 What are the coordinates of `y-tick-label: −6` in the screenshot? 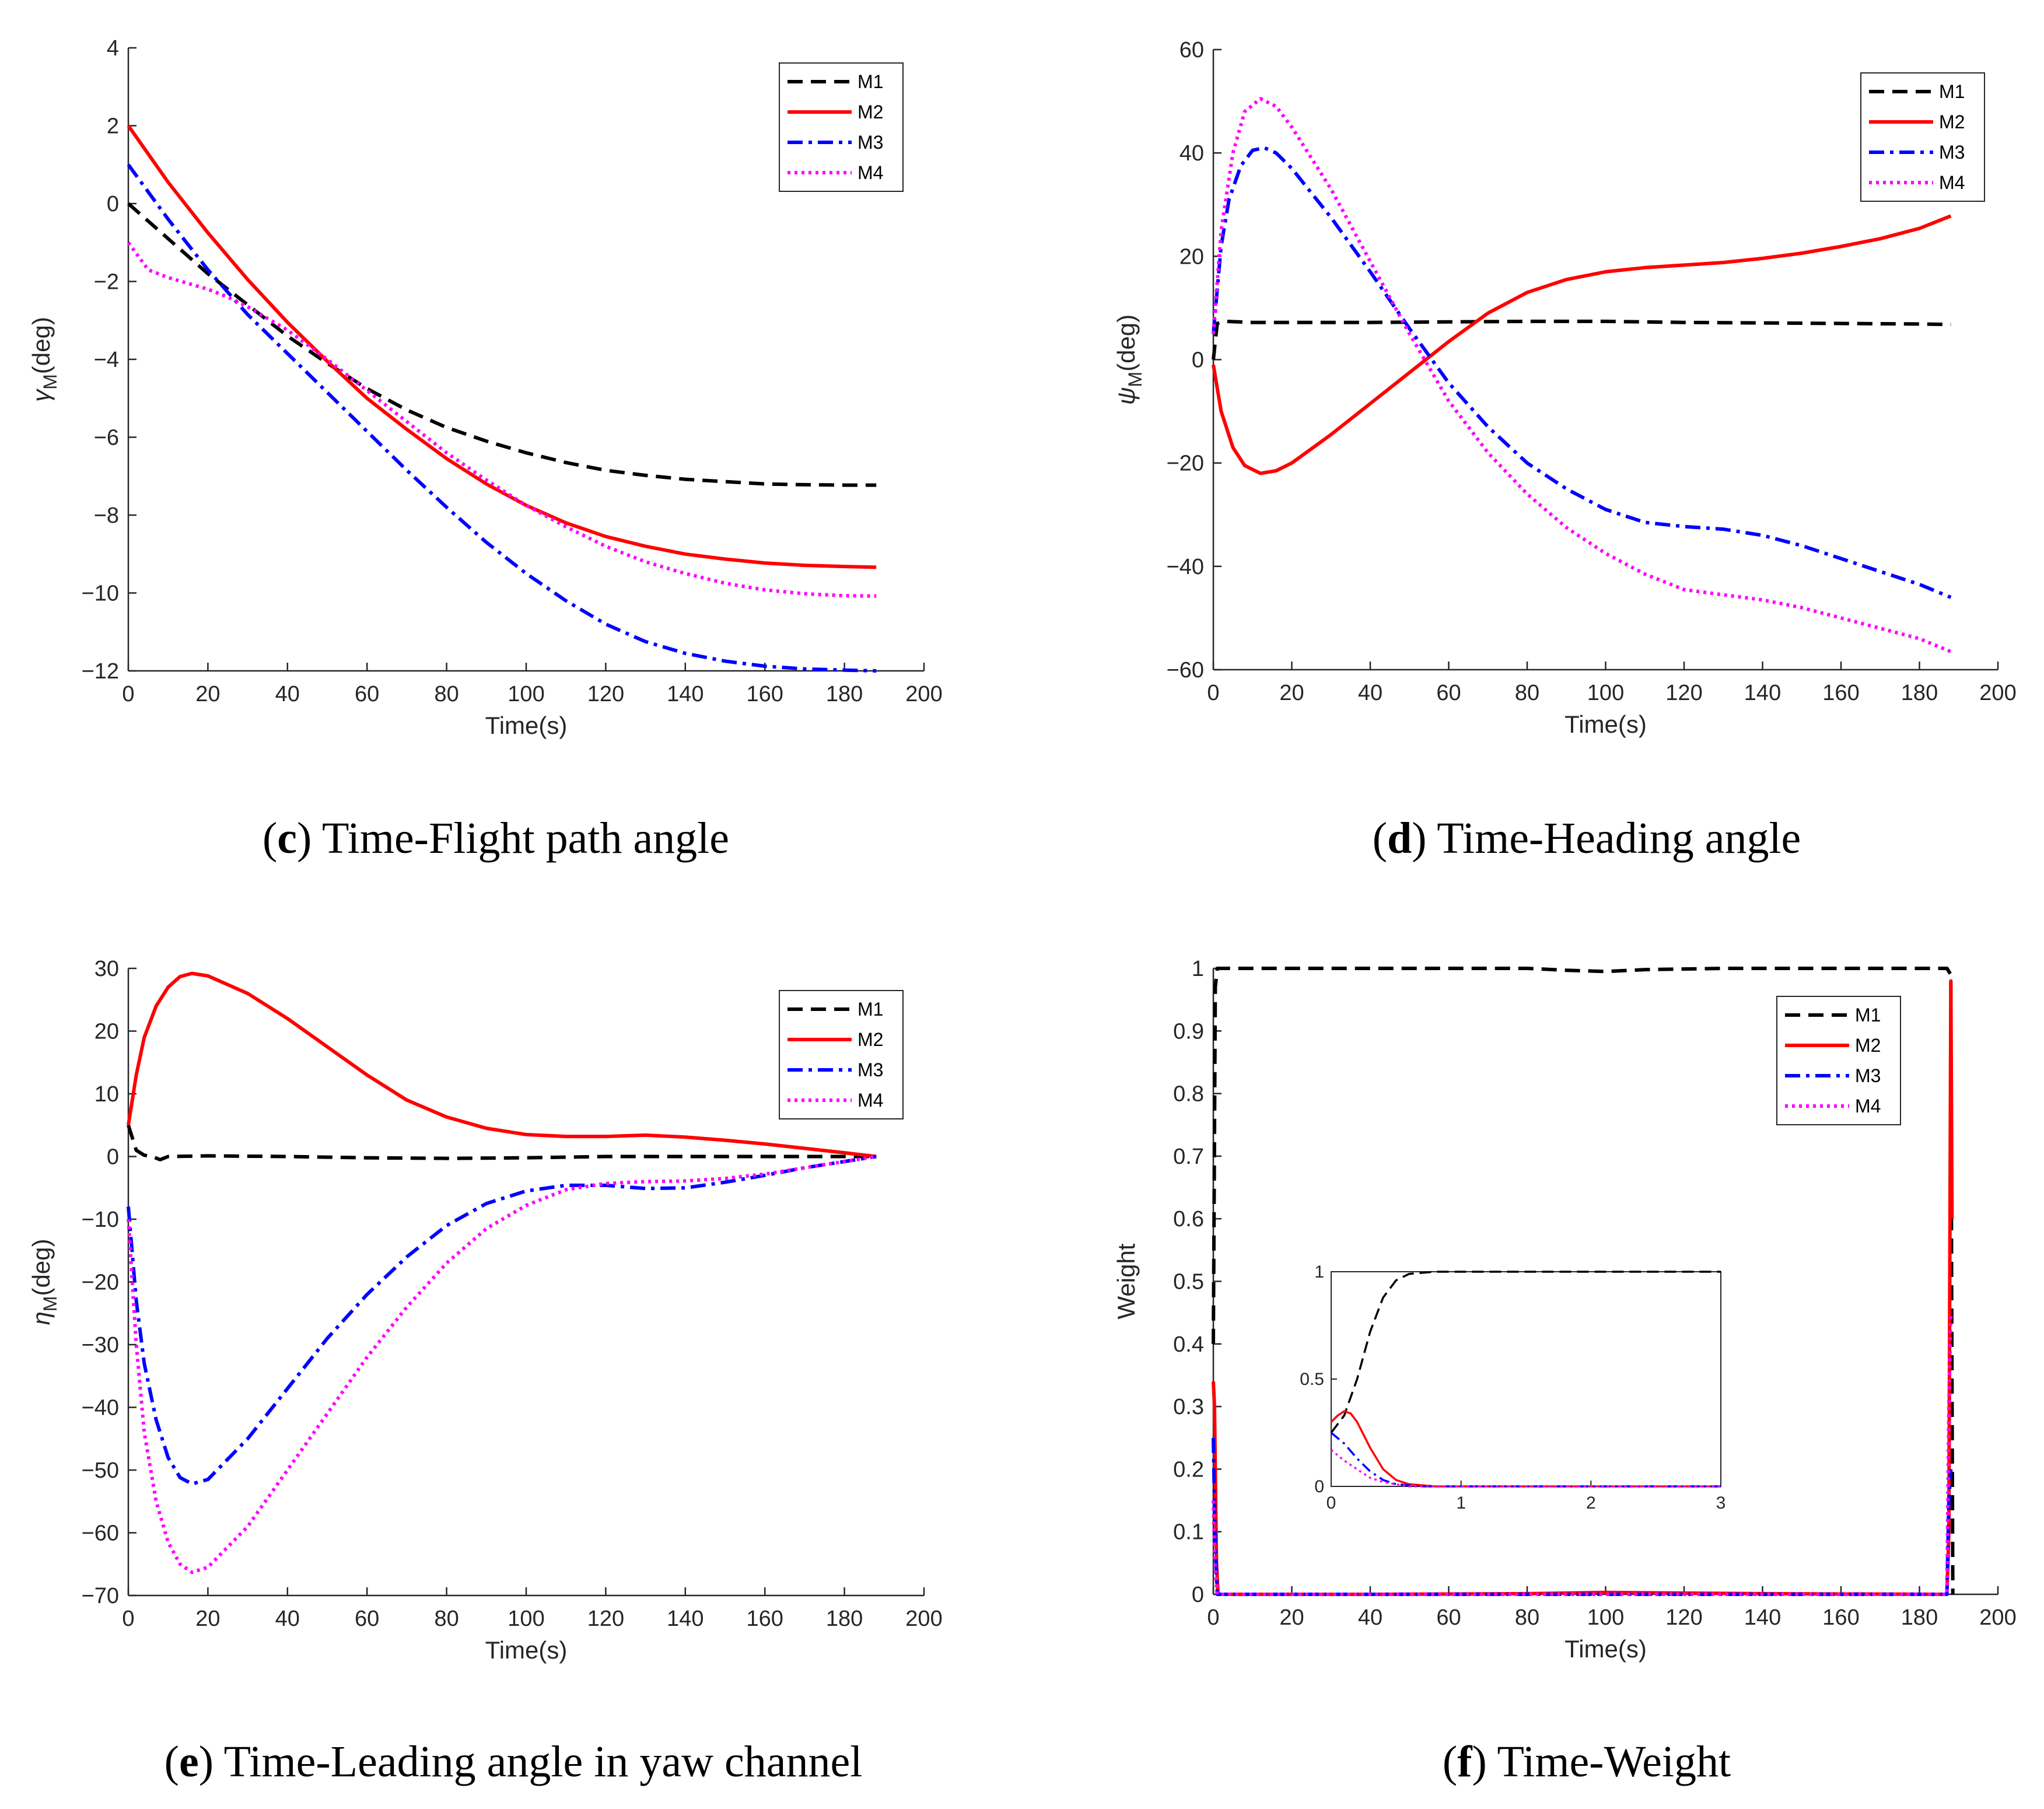 It's located at (106, 438).